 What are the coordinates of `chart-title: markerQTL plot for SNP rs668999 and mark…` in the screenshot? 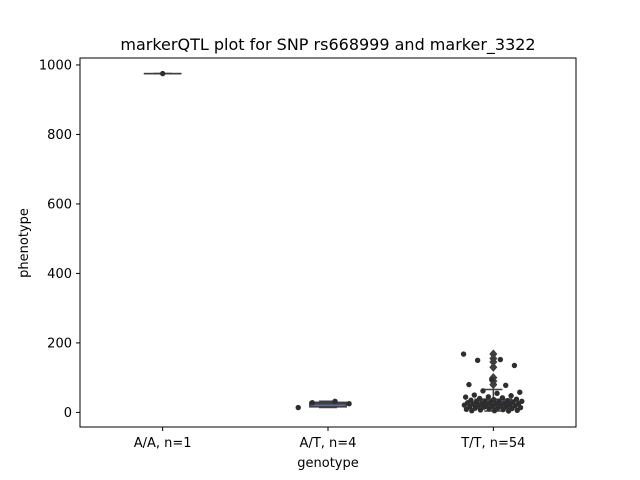 It's located at (327, 45).